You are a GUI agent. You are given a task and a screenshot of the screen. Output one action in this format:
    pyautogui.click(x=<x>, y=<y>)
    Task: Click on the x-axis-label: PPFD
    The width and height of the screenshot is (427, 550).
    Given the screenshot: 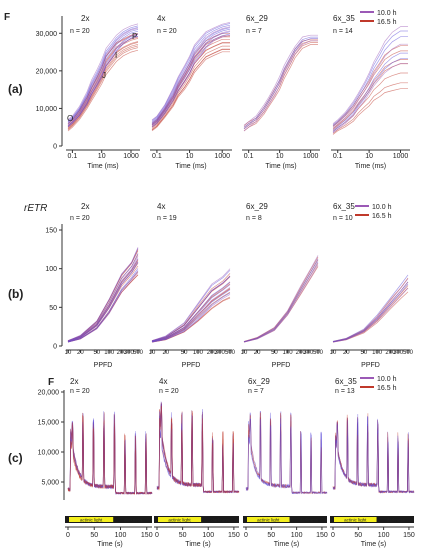 What is the action you would take?
    pyautogui.click(x=103, y=365)
    